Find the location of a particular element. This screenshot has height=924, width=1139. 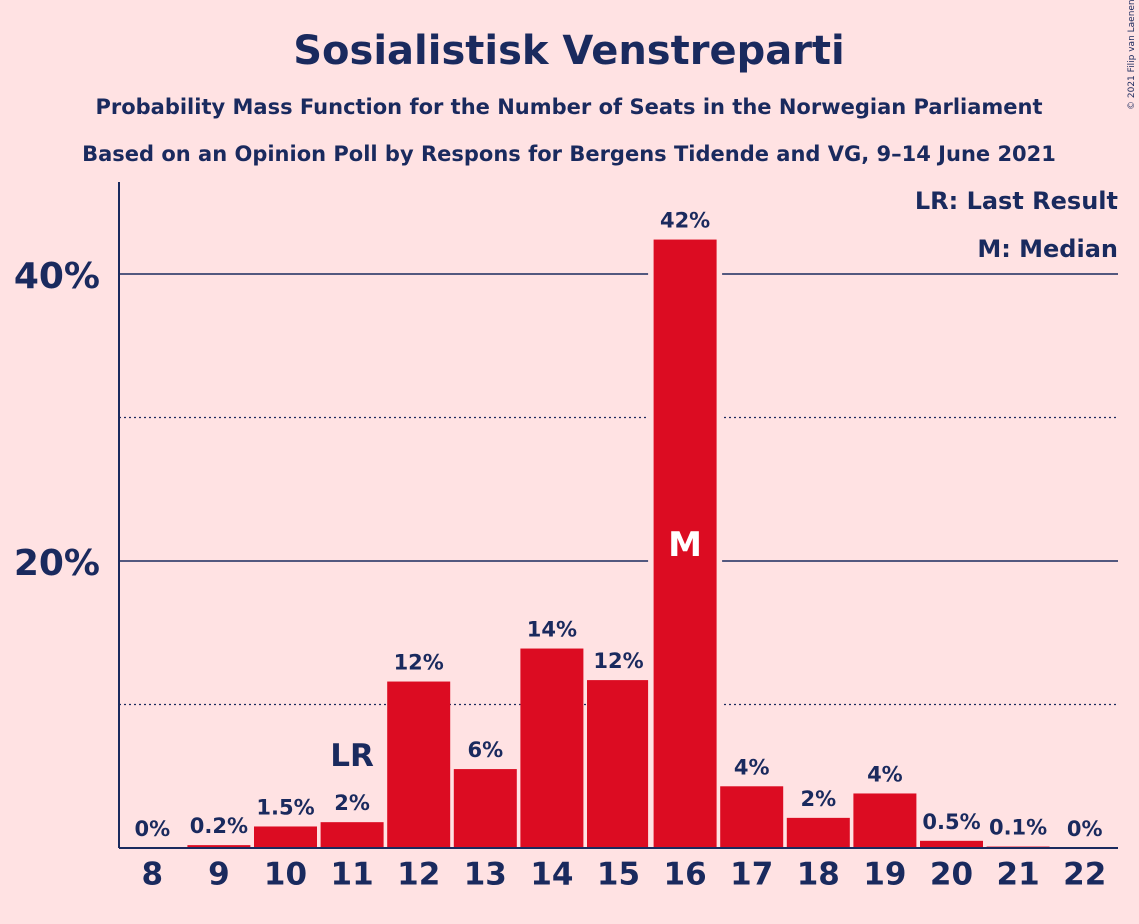

x-tick-label-19: 19 is located at coordinates (884, 875).